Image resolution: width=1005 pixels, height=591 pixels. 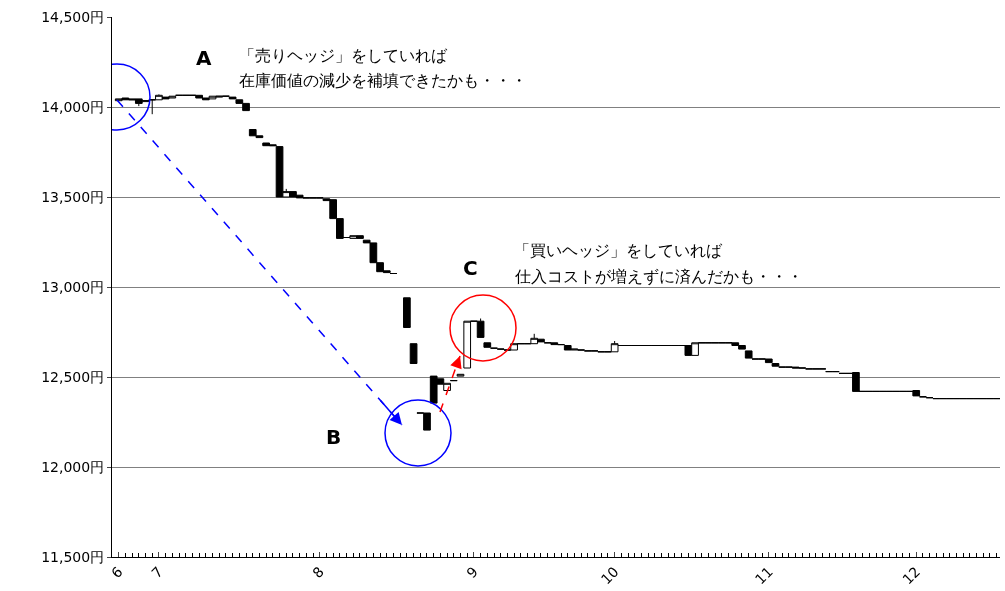 I want to click on x-tick-label: 6, so click(x=117, y=572).